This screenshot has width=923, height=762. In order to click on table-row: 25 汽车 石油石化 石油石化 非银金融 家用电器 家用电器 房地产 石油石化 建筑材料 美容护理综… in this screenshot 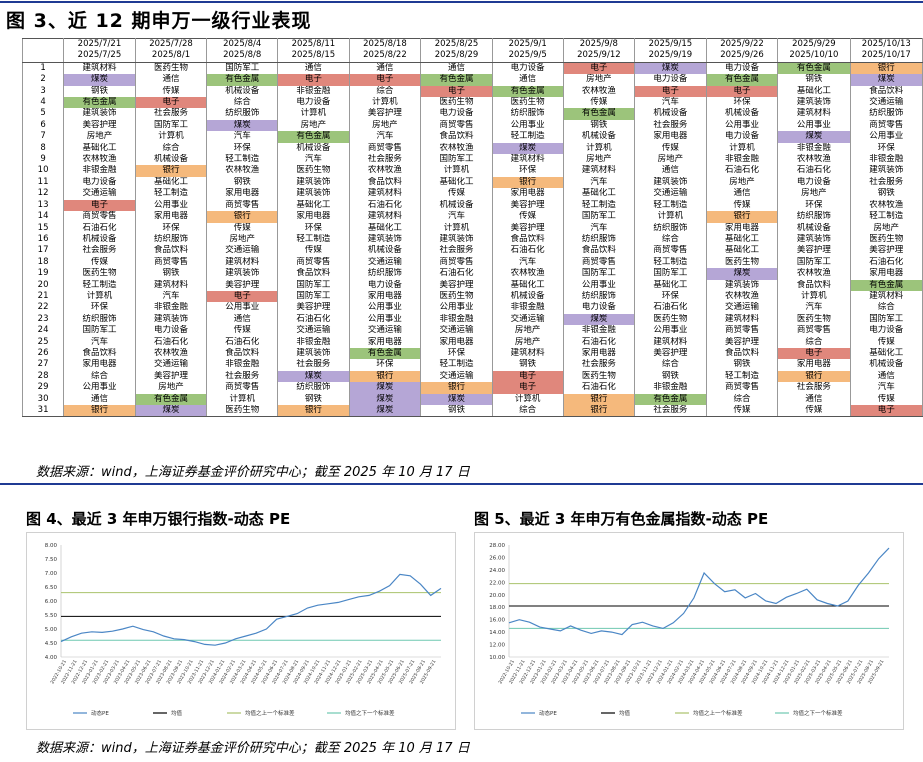, I will do `click(472, 342)`.